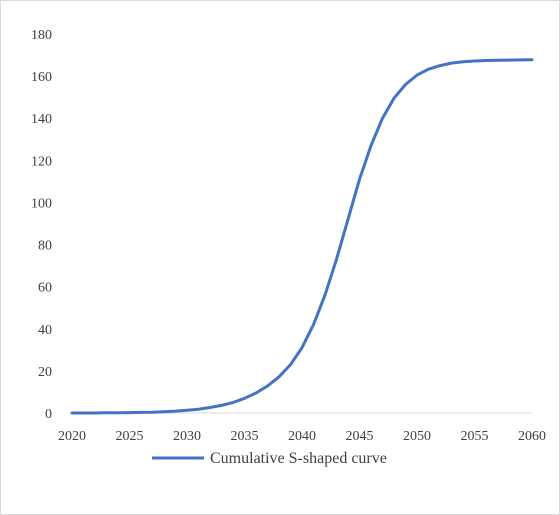 The image size is (560, 515). Describe the element at coordinates (298, 458) in the screenshot. I see `legend-label: Cumulative S-shaped curve` at that location.